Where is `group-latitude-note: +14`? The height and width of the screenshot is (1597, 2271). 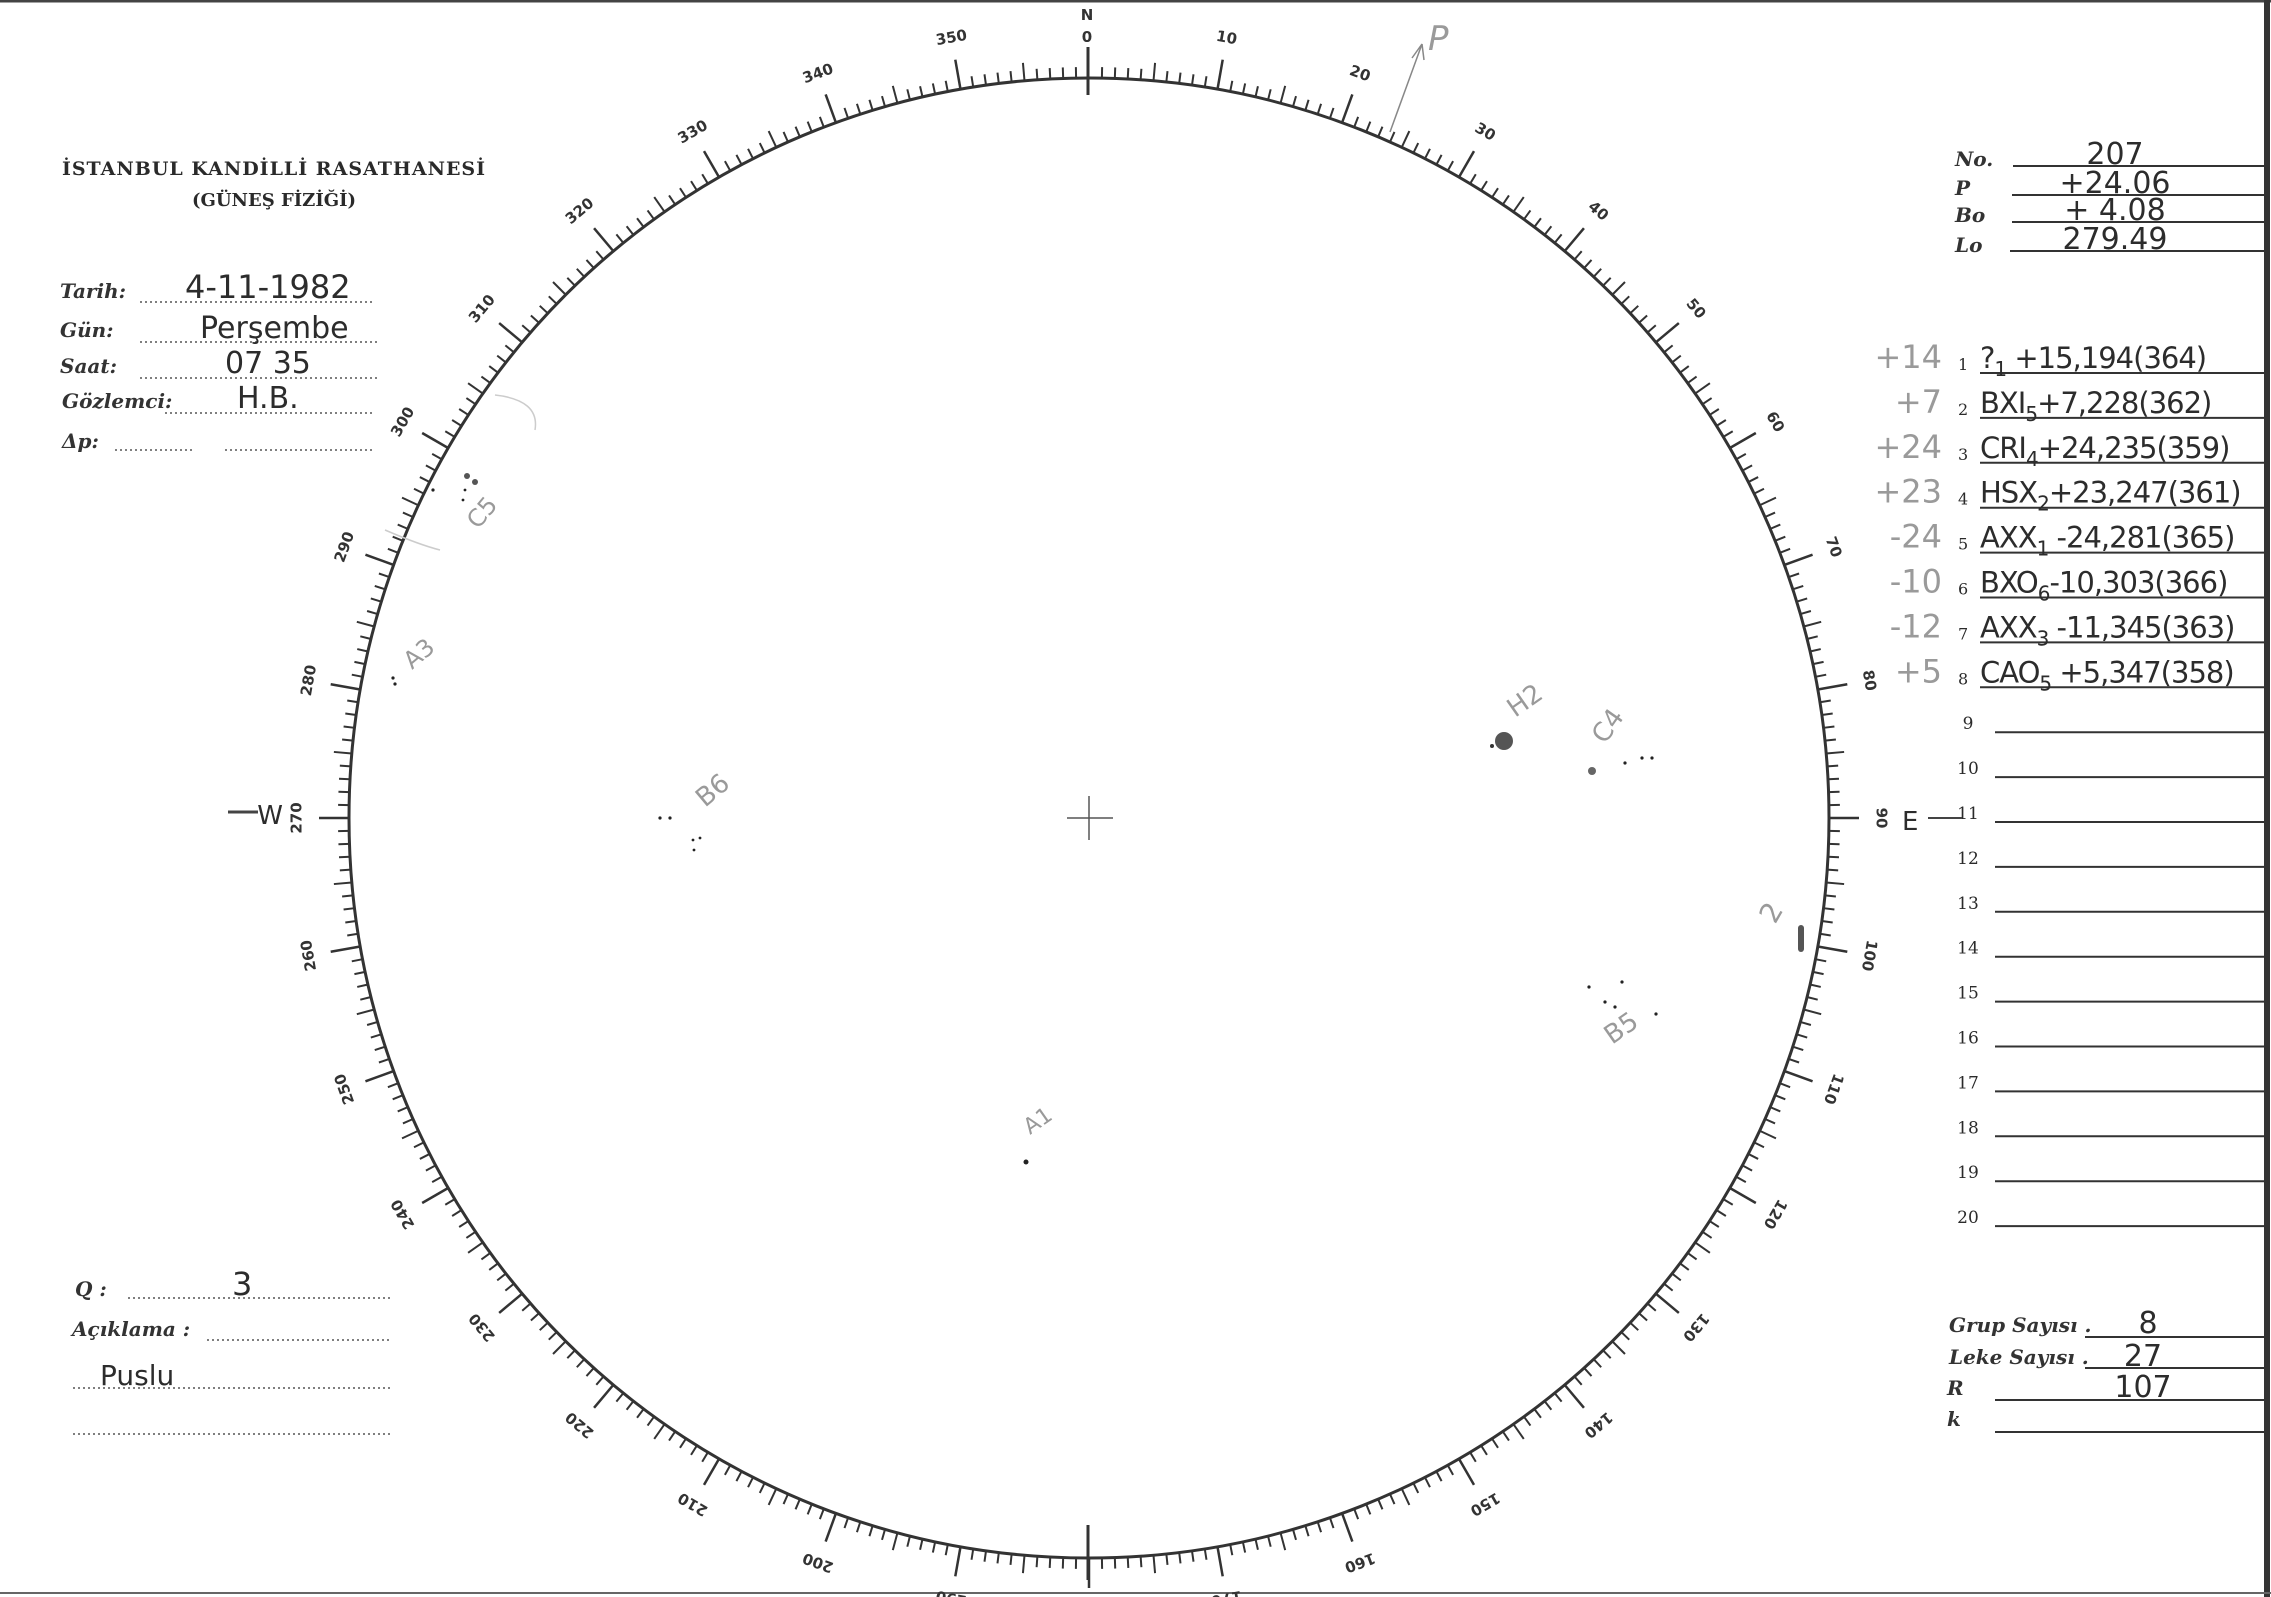 group-latitude-note: +14 is located at coordinates (1908, 357).